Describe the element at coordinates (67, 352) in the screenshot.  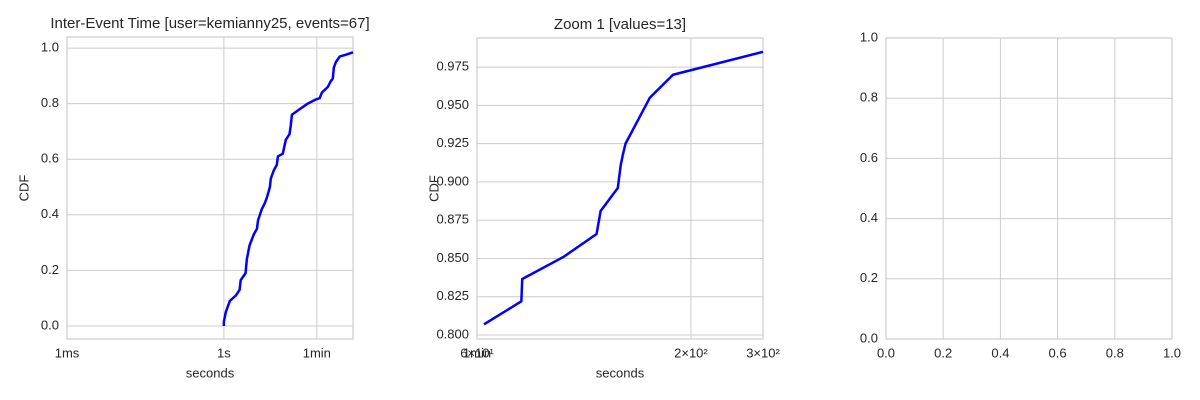
I see `x-tick-label: 1ms` at that location.